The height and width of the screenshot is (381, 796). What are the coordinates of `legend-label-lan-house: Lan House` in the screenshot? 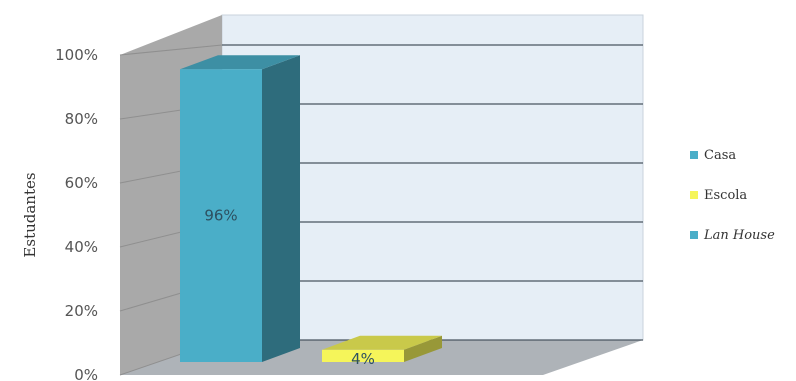 It's located at (739, 235).